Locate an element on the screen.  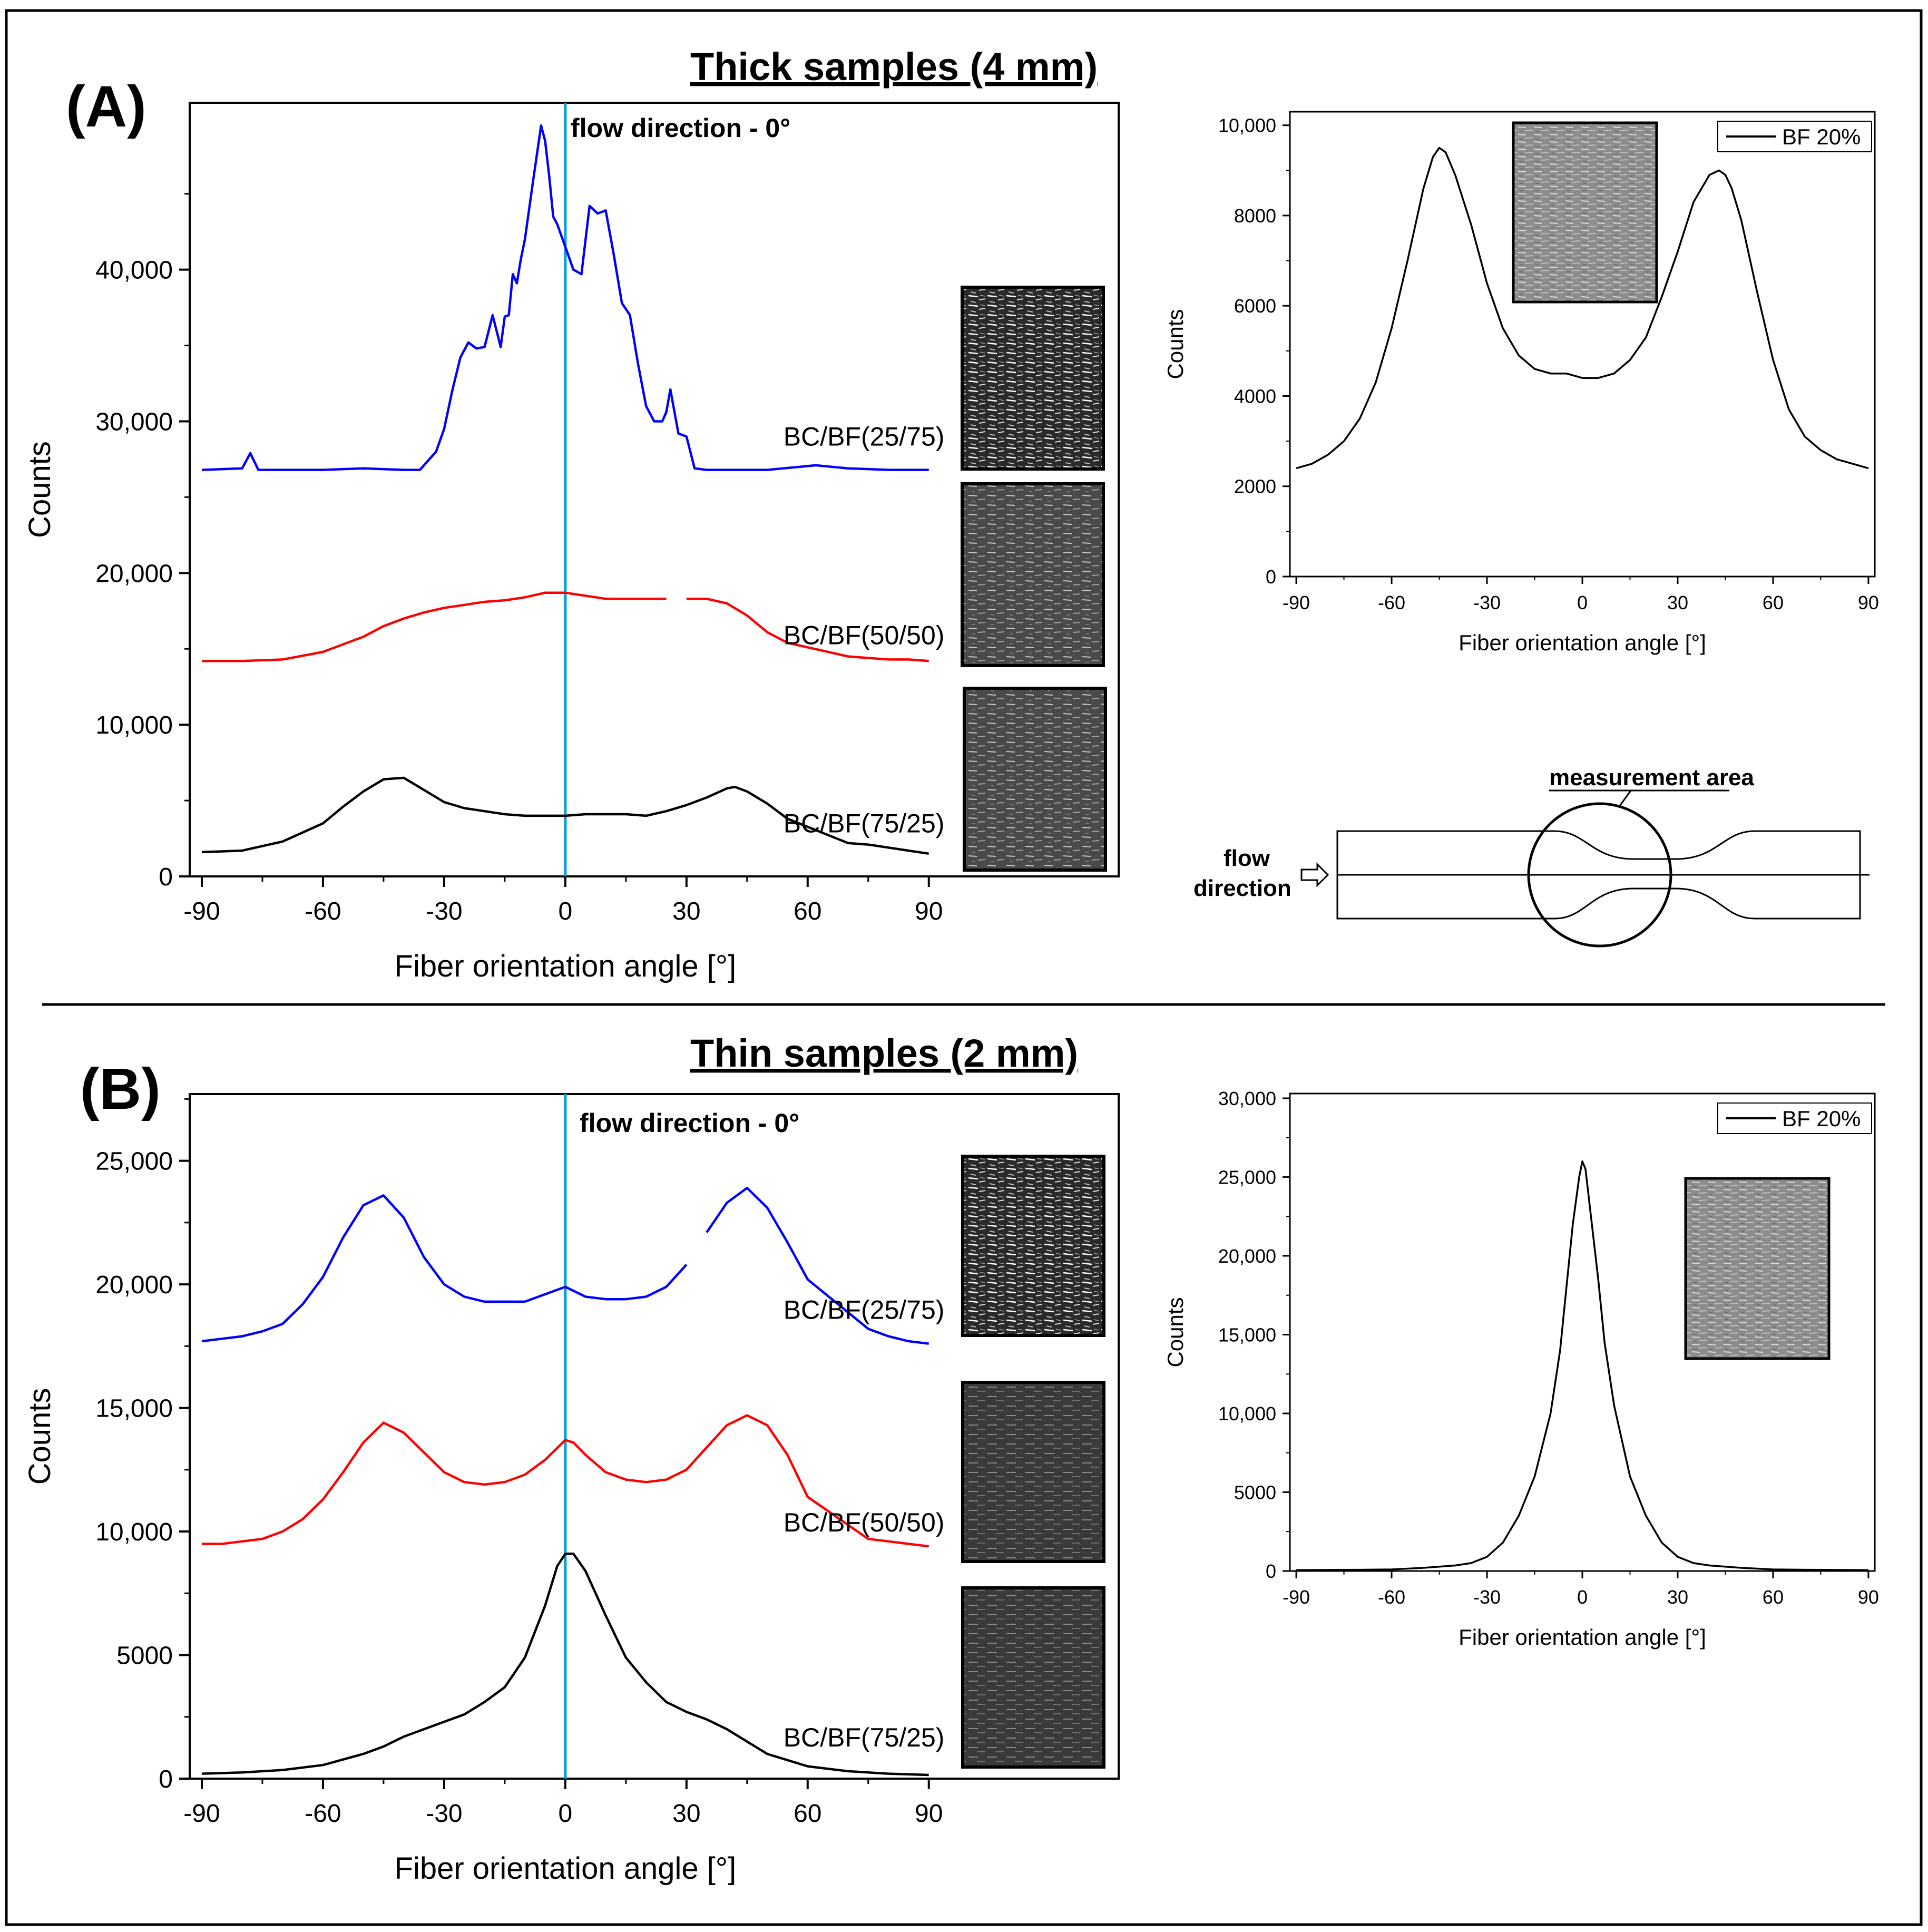
chartB2-ytick-label: 15,000 is located at coordinates (1247, 1334).